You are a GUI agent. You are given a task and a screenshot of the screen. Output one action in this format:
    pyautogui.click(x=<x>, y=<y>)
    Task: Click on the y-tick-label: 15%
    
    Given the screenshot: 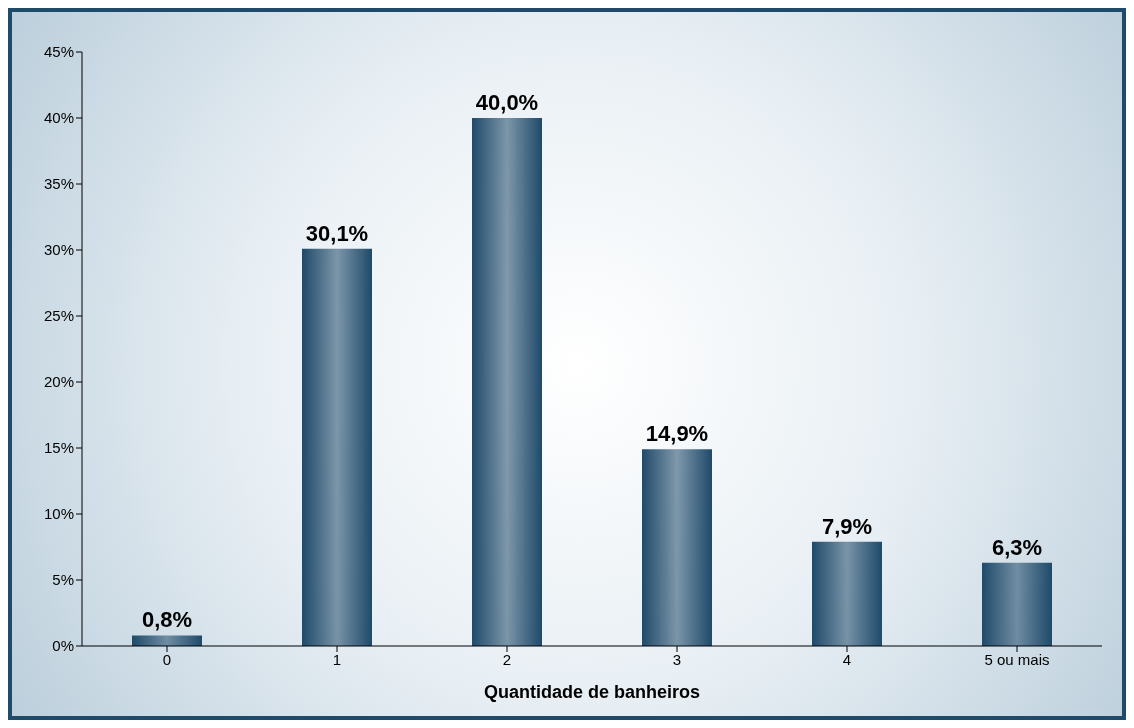 What is the action you would take?
    pyautogui.click(x=58, y=448)
    